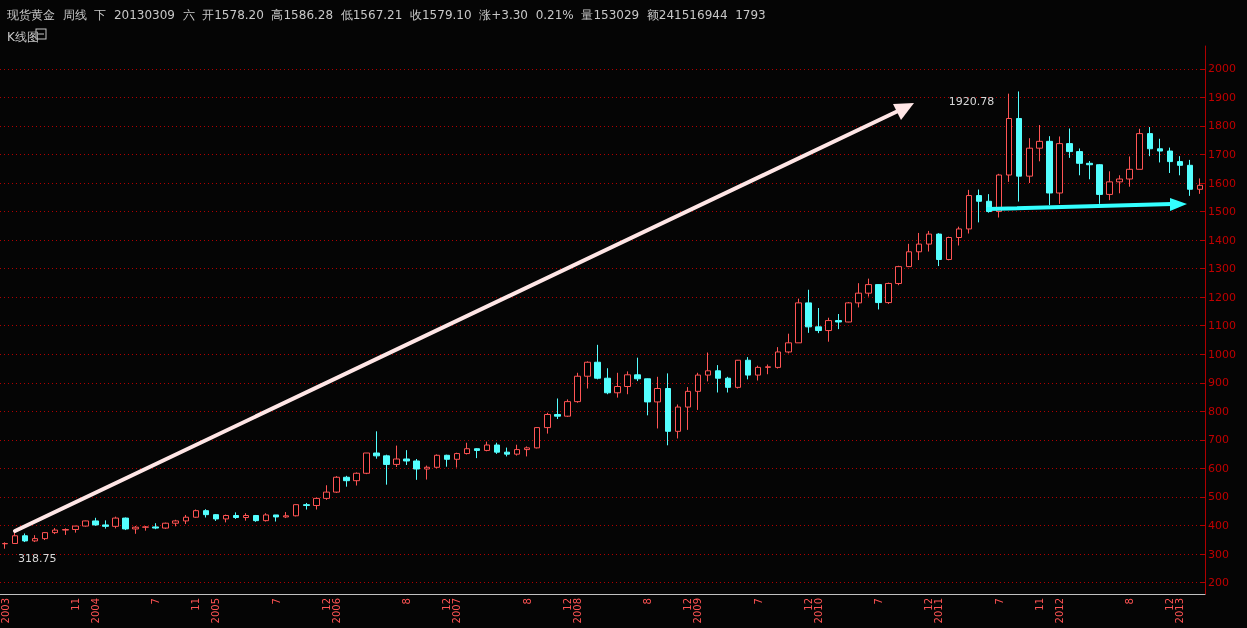 Image resolution: width=1247 pixels, height=628 pixels. What do you see at coordinates (1222, 269) in the screenshot?
I see `y-tick-label: 1300` at bounding box center [1222, 269].